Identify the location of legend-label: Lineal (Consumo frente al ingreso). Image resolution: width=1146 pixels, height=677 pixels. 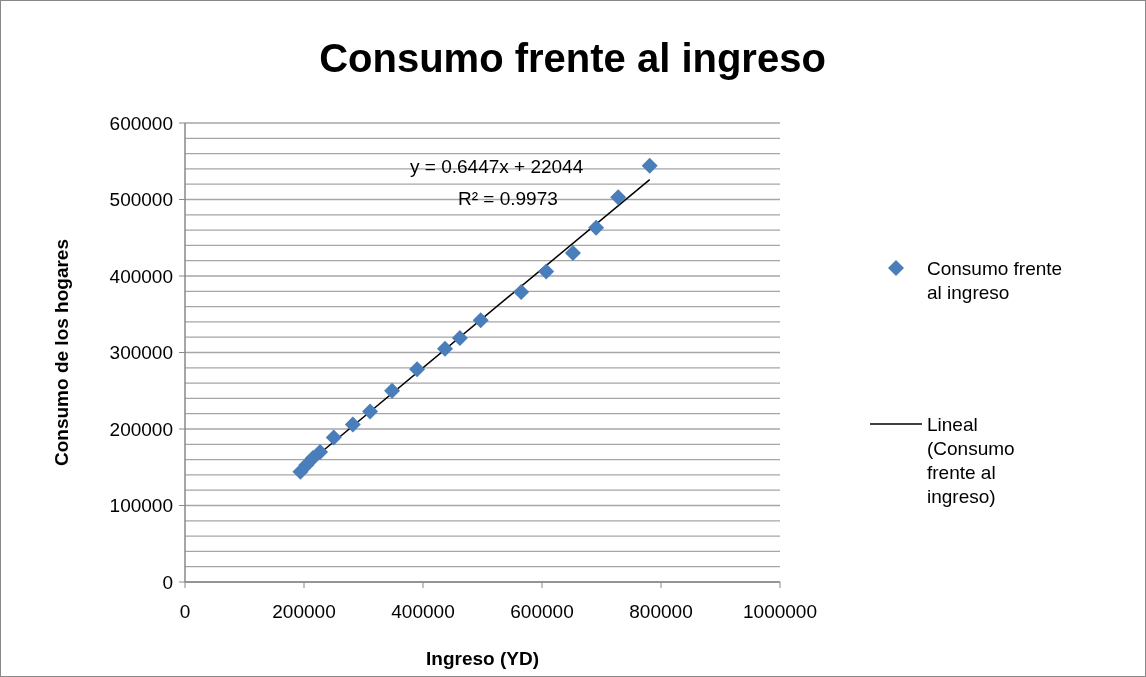
(971, 460).